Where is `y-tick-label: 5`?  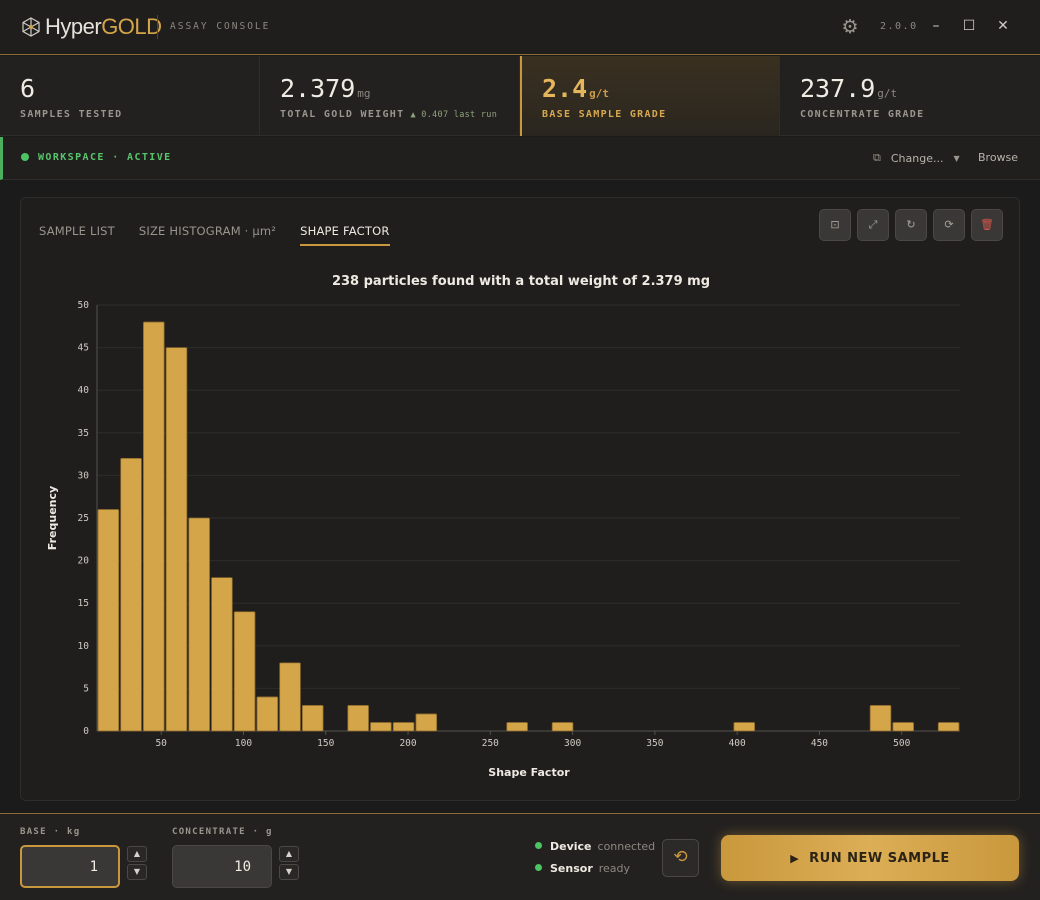
y-tick-label: 5 is located at coordinates (86, 688).